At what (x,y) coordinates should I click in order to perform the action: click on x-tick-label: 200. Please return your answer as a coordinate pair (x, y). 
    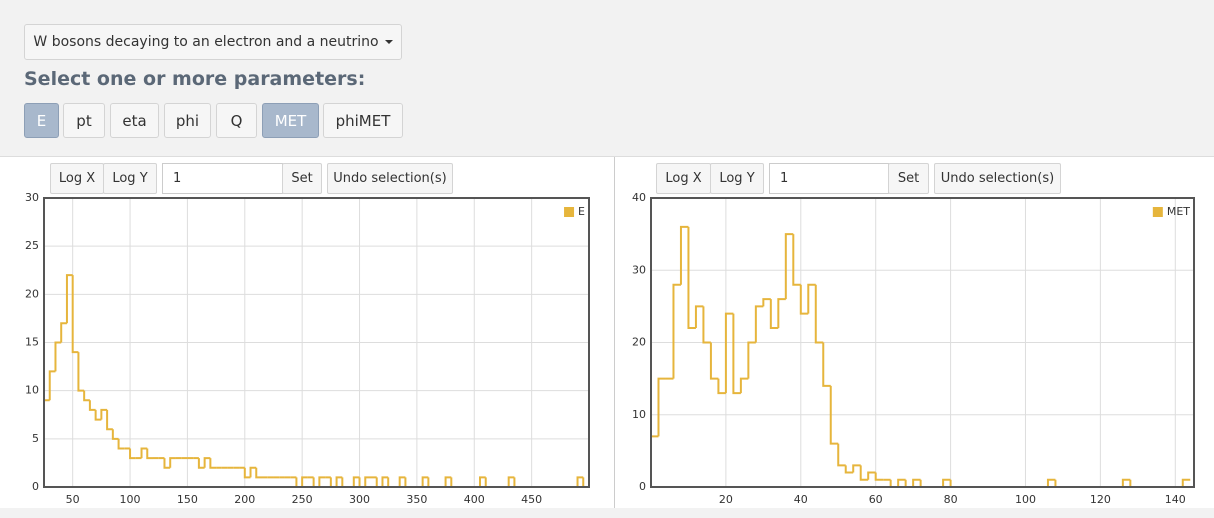
    Looking at the image, I should click on (244, 499).